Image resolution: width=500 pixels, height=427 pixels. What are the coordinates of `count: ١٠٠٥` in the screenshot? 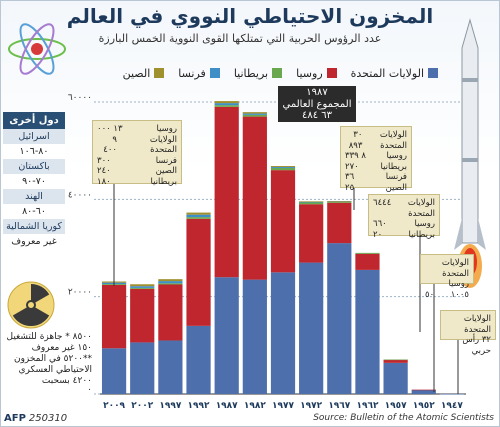 It's located at (459, 294).